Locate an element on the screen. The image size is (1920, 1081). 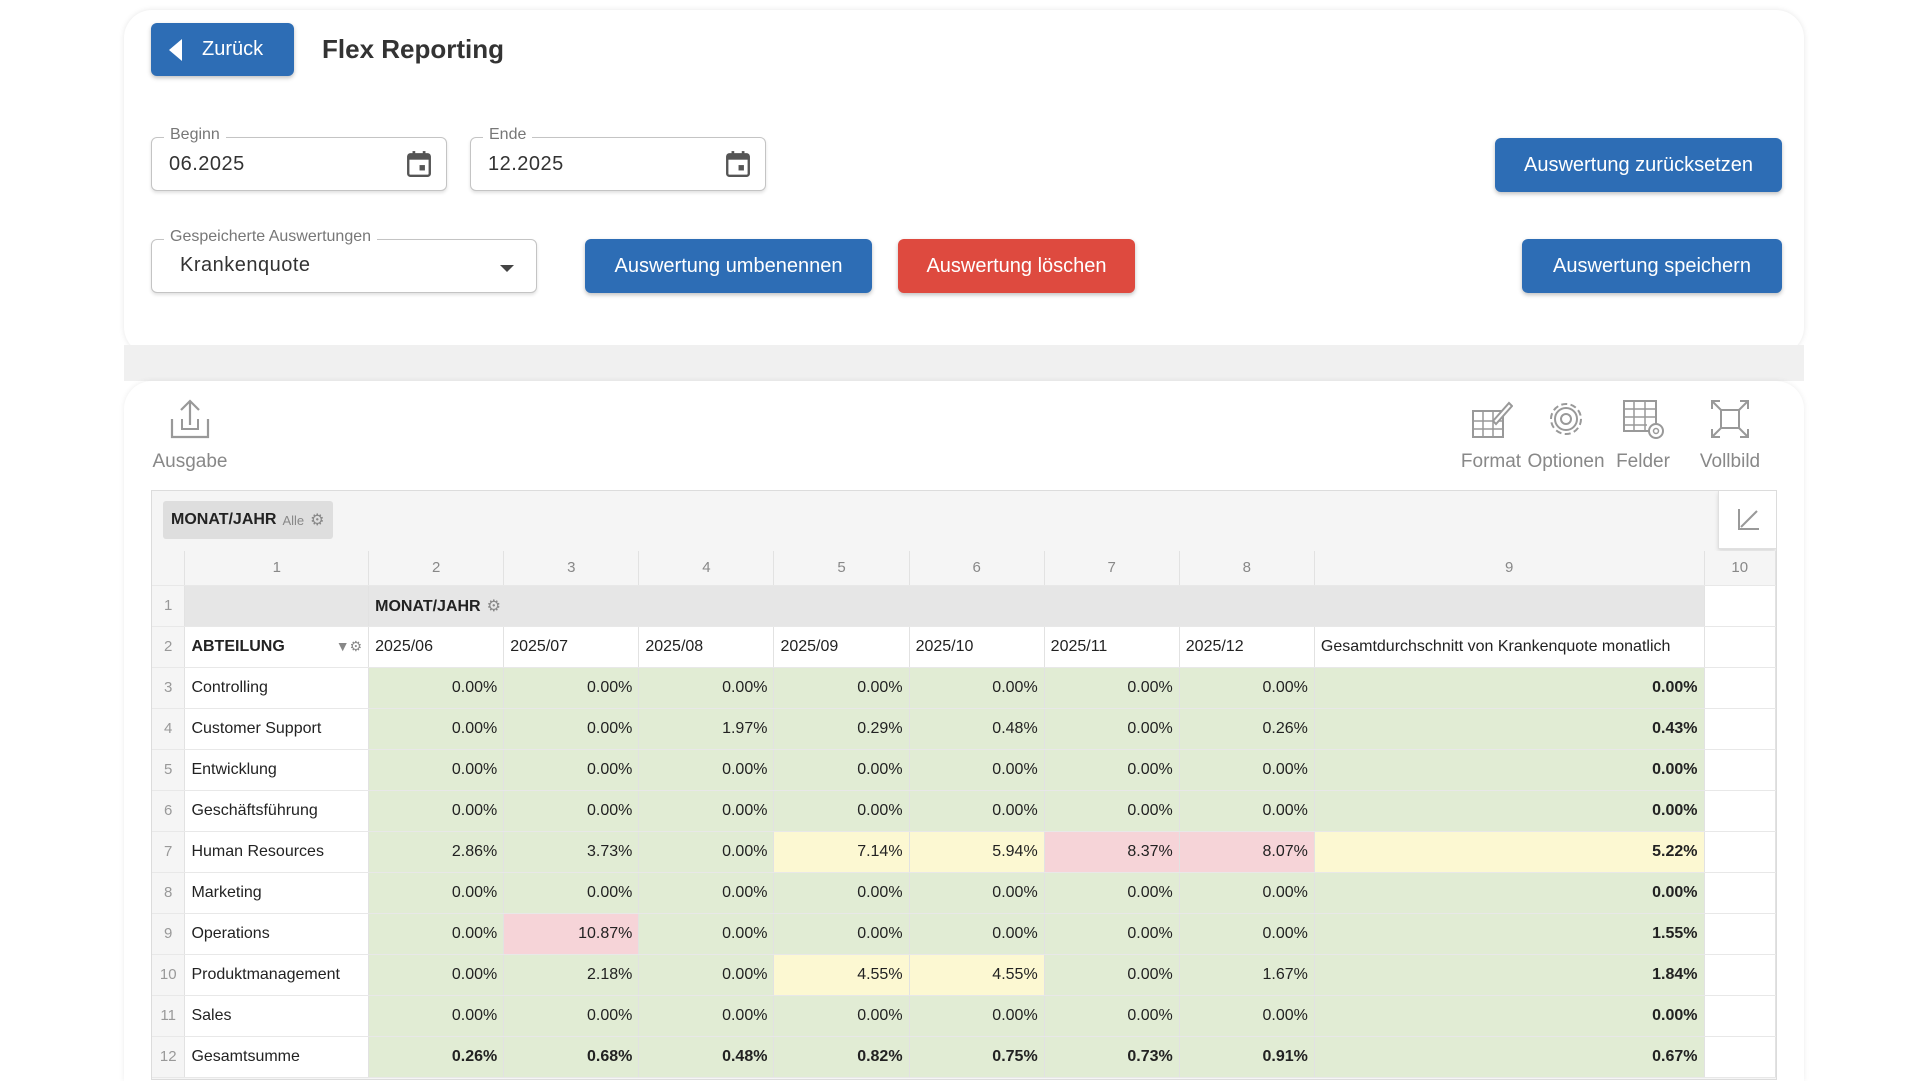
delete-evaluation-button: Auswertung löschen is located at coordinates (1016, 266).